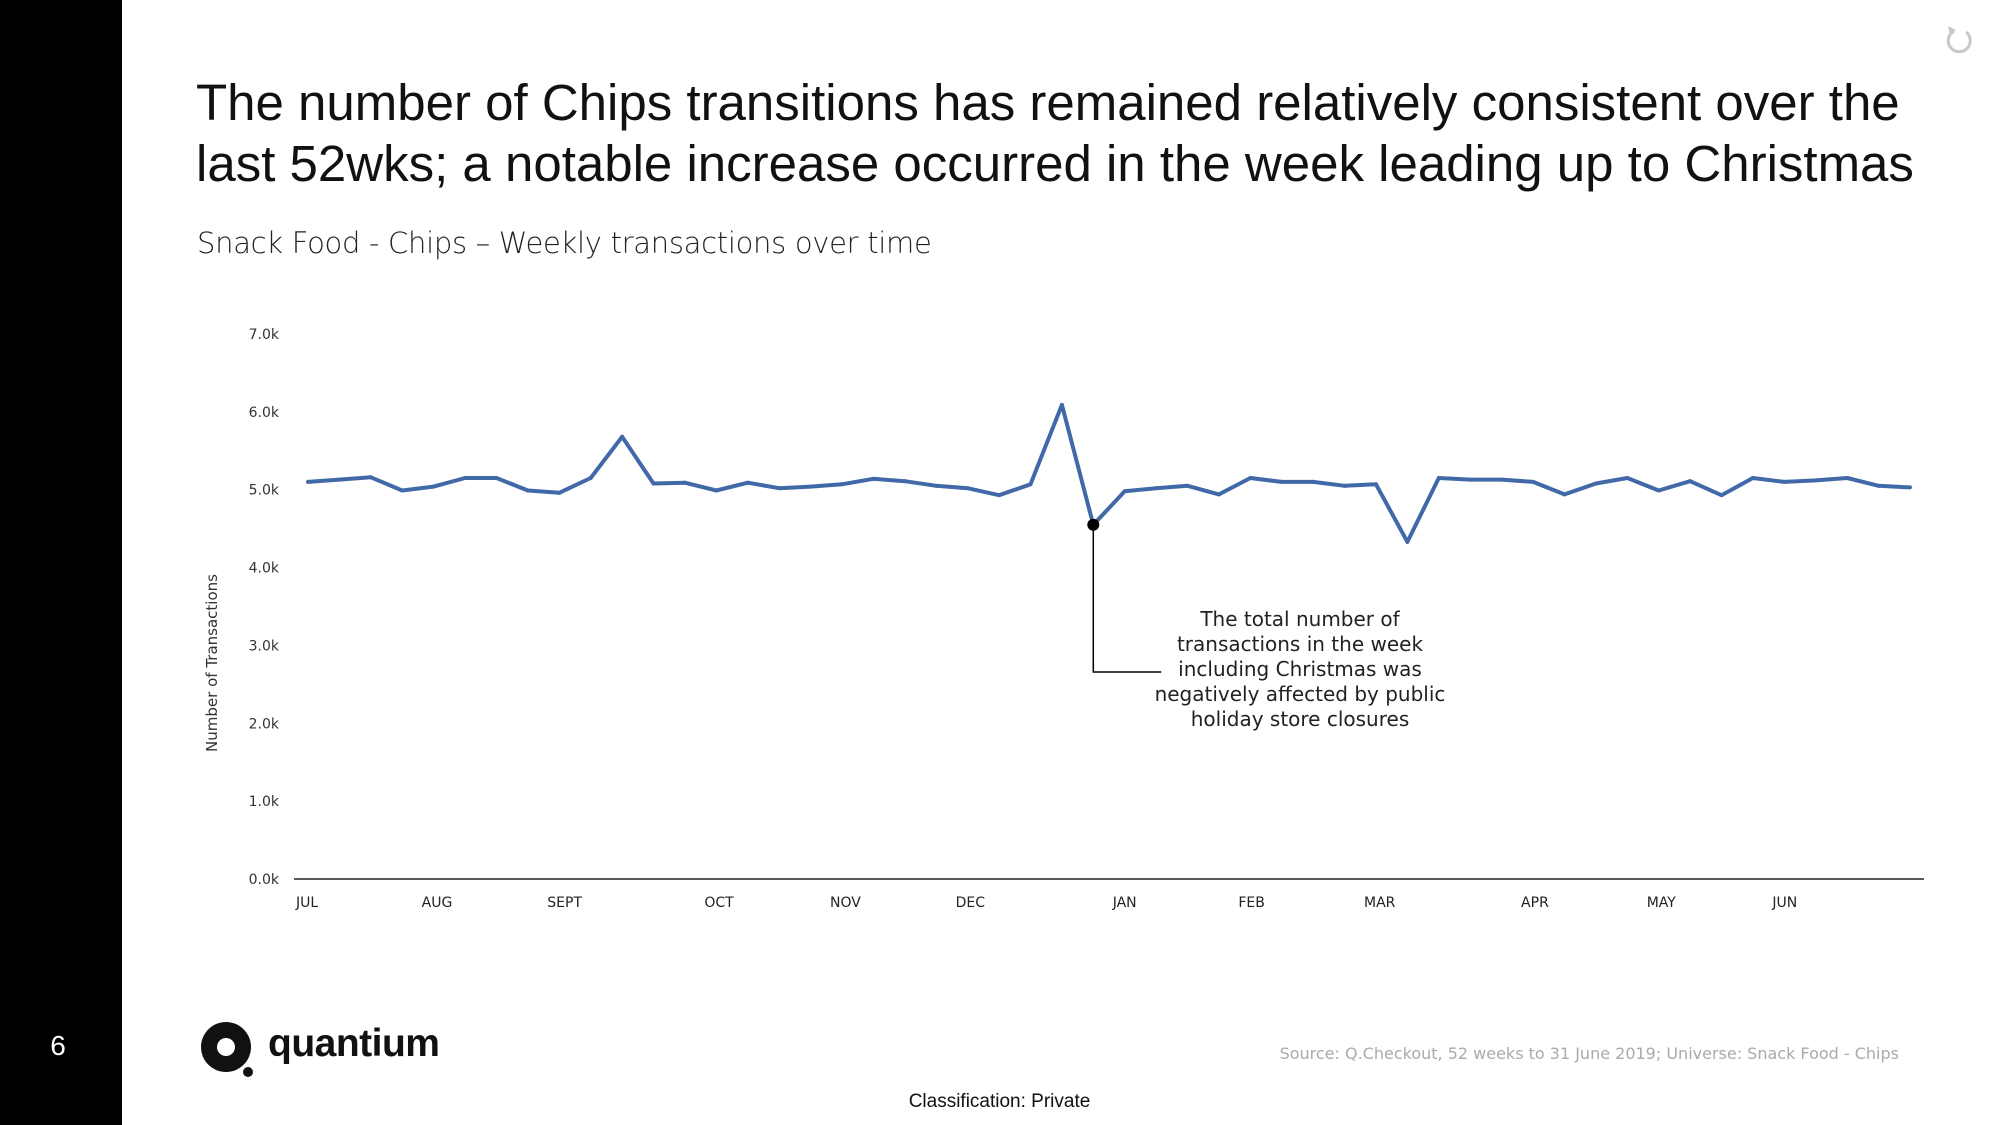 This screenshot has height=1125, width=1999. I want to click on x-tick-label: APR, so click(1535, 903).